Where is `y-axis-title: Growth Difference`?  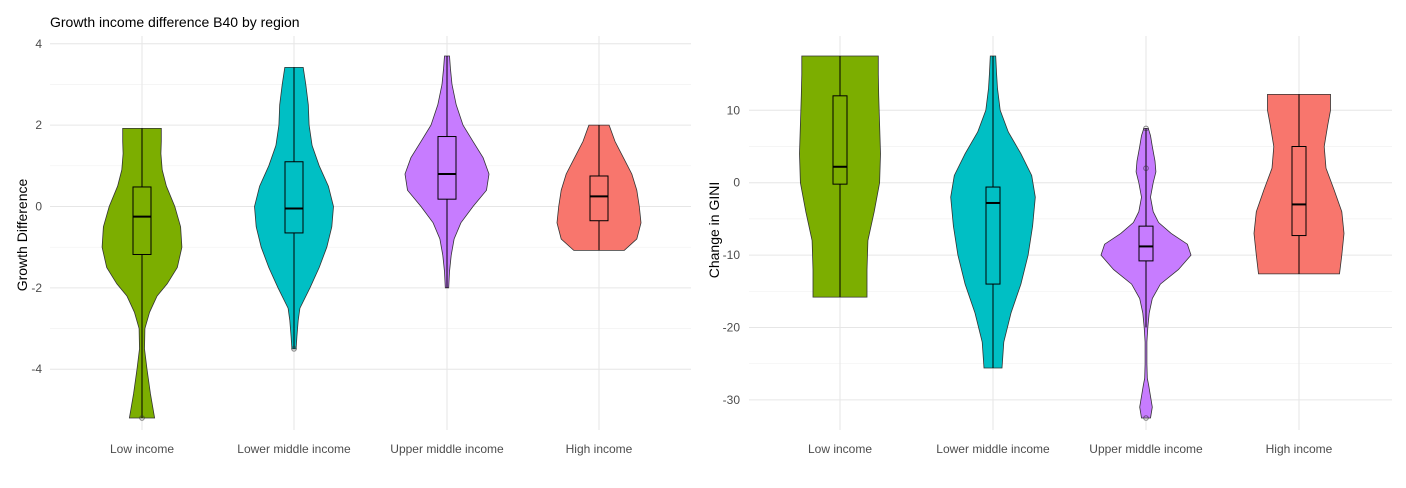 y-axis-title: Growth Difference is located at coordinates (22, 235).